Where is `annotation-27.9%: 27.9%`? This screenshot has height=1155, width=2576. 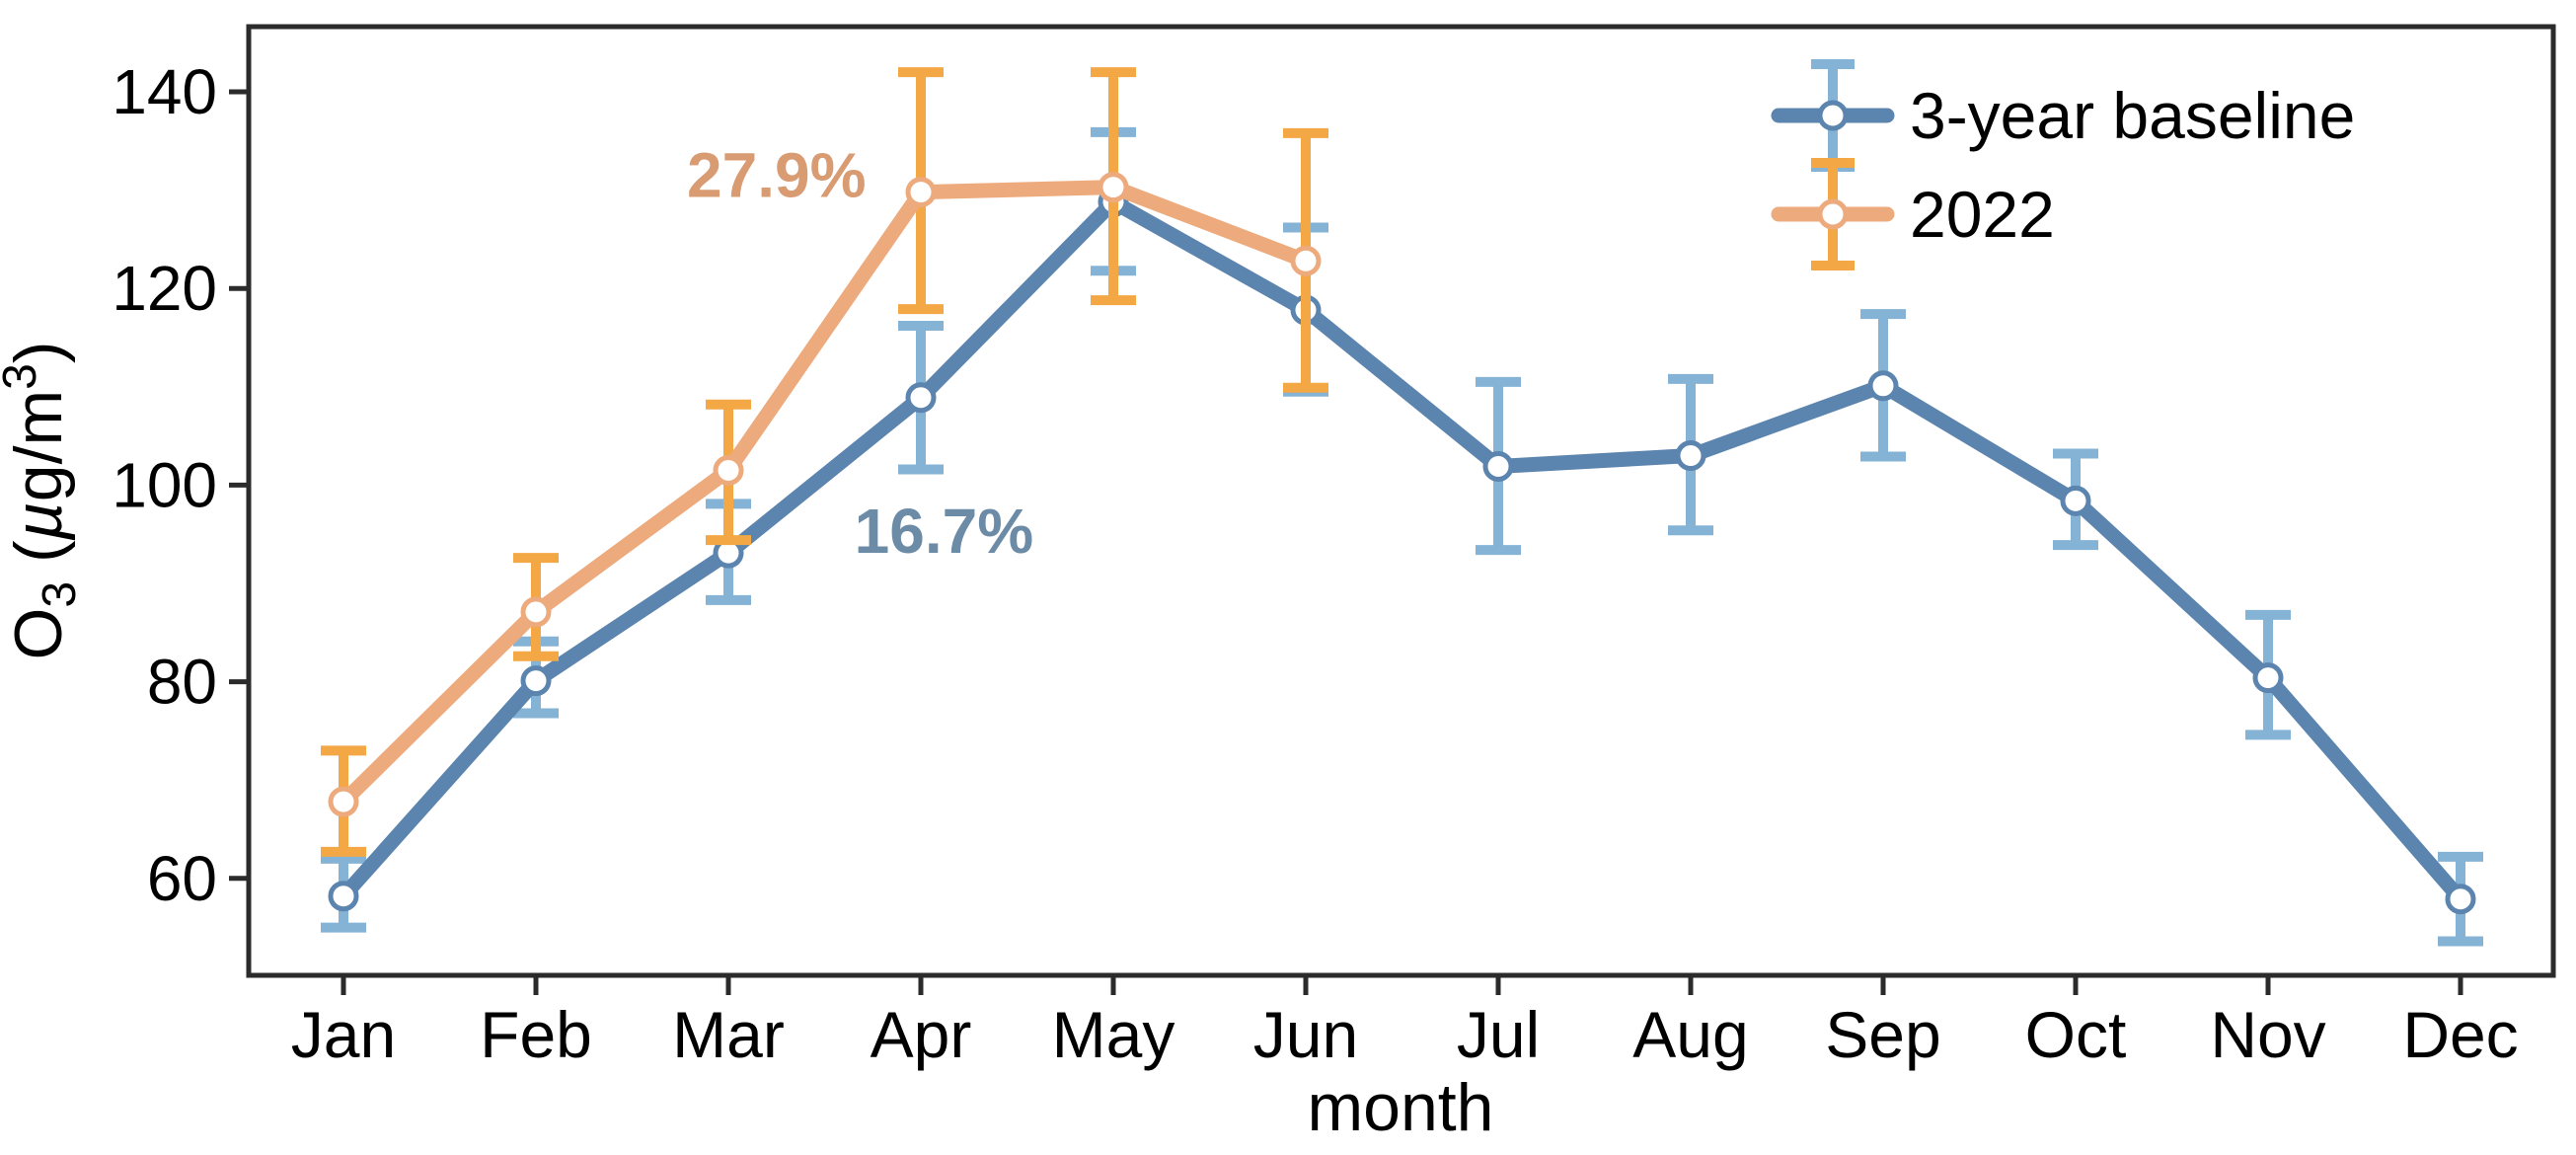
annotation-27.9%: 27.9% is located at coordinates (776, 175).